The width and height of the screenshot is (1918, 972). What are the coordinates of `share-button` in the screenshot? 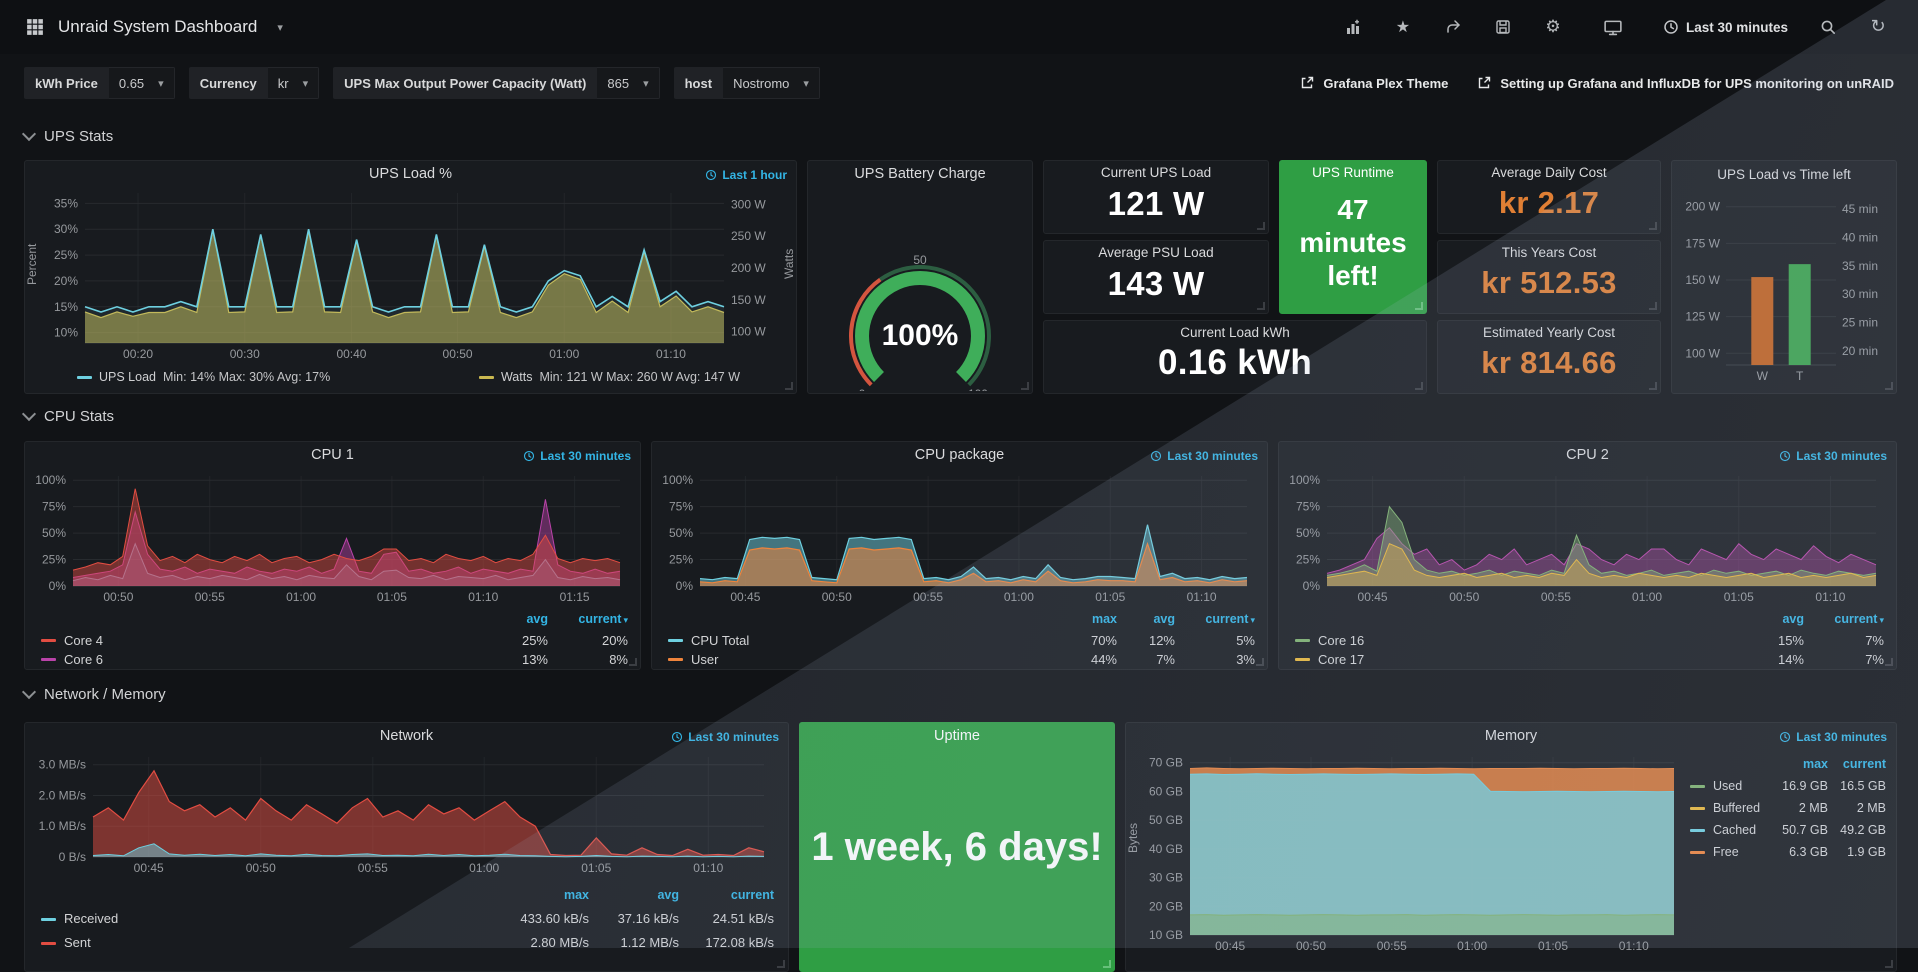 It's located at (1453, 27).